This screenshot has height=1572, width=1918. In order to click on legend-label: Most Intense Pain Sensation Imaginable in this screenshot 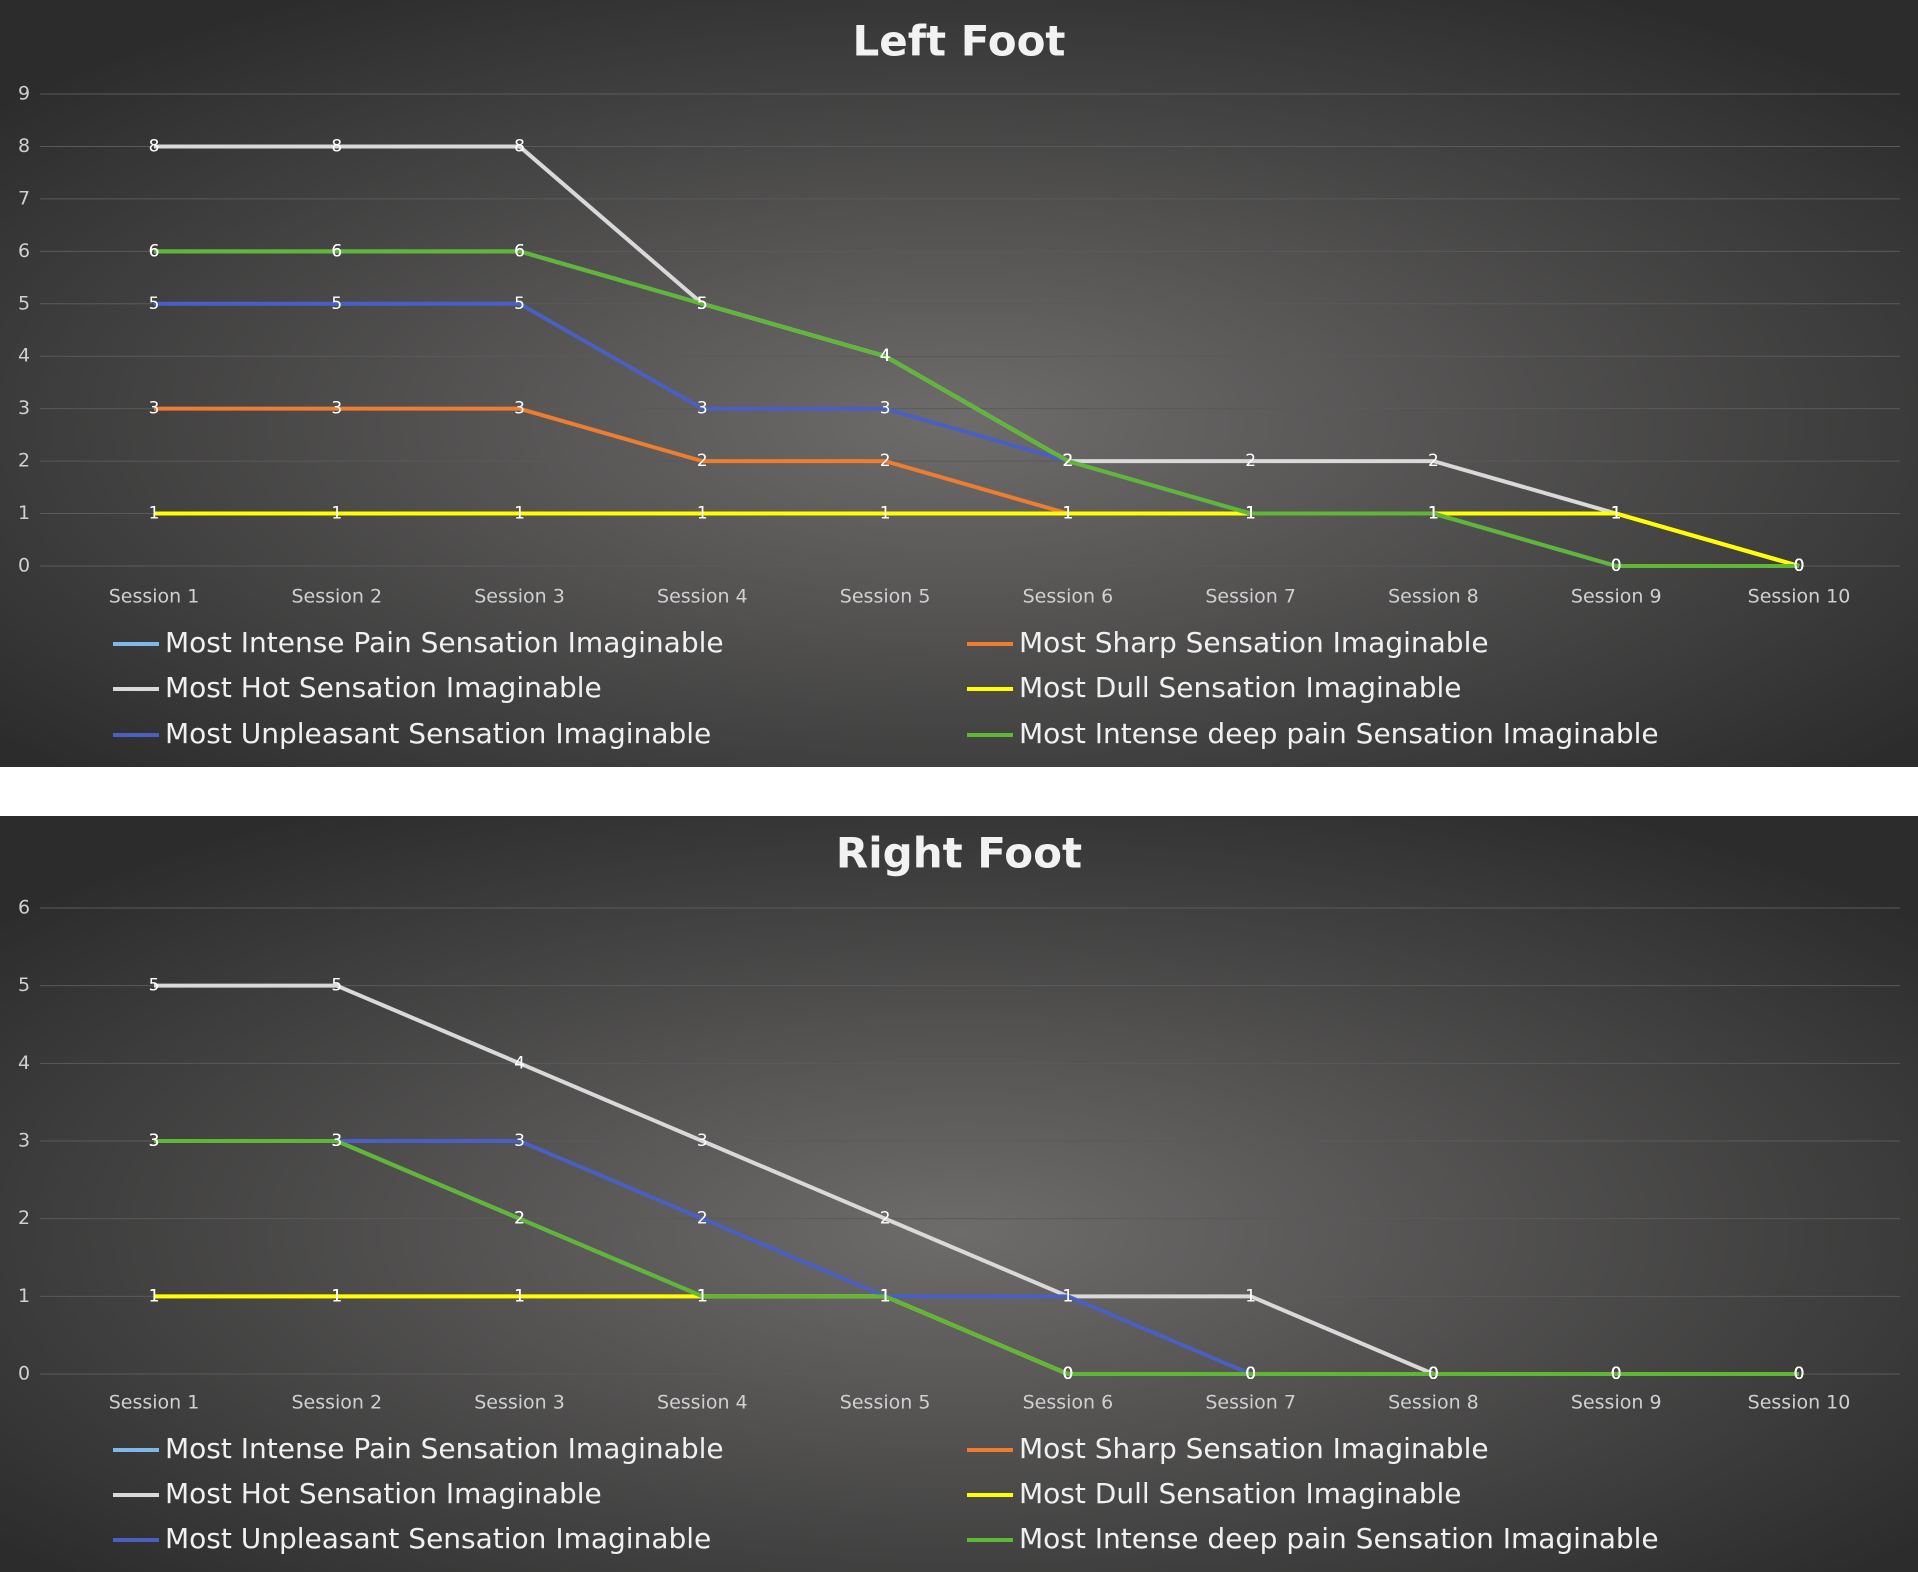, I will do `click(444, 1448)`.